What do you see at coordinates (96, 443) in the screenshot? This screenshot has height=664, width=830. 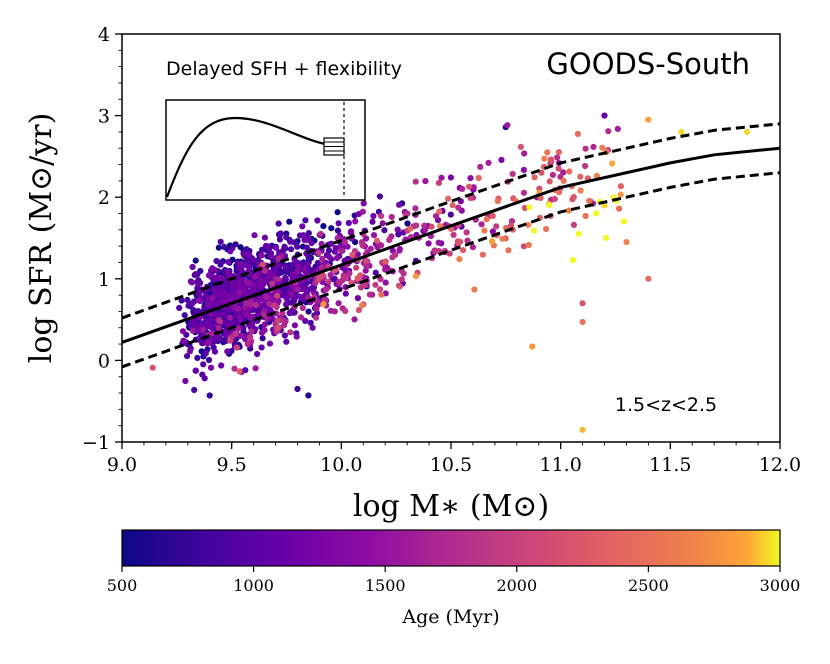 I see `y-tick-label: −1` at bounding box center [96, 443].